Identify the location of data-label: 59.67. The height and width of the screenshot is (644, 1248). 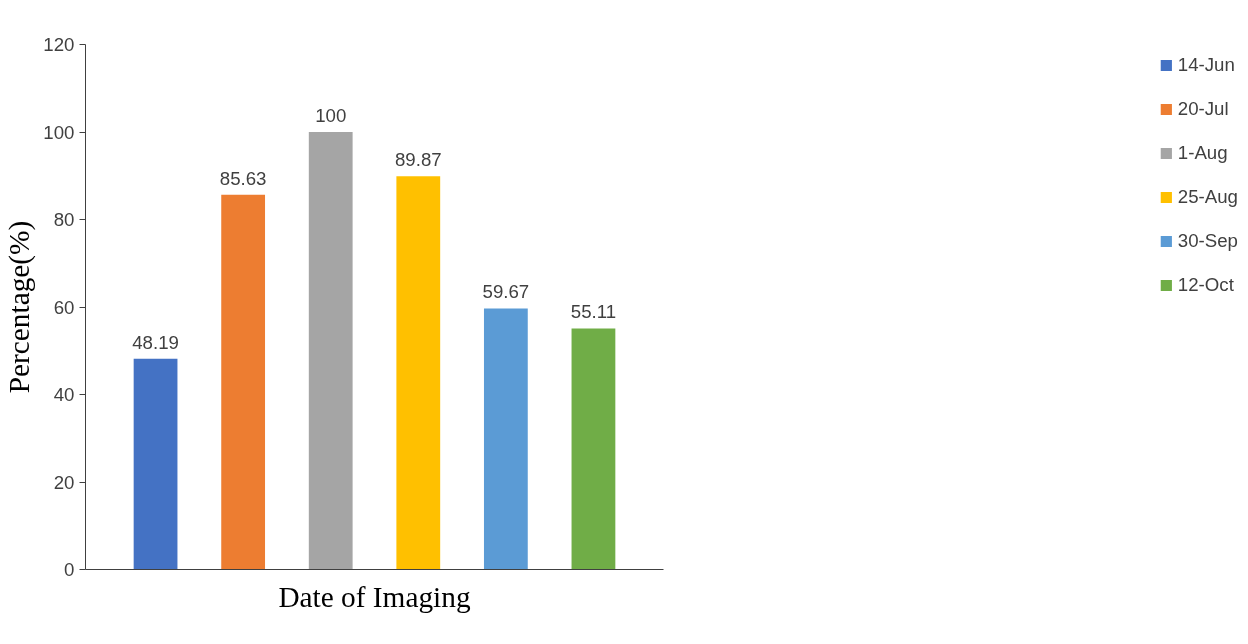
(506, 292).